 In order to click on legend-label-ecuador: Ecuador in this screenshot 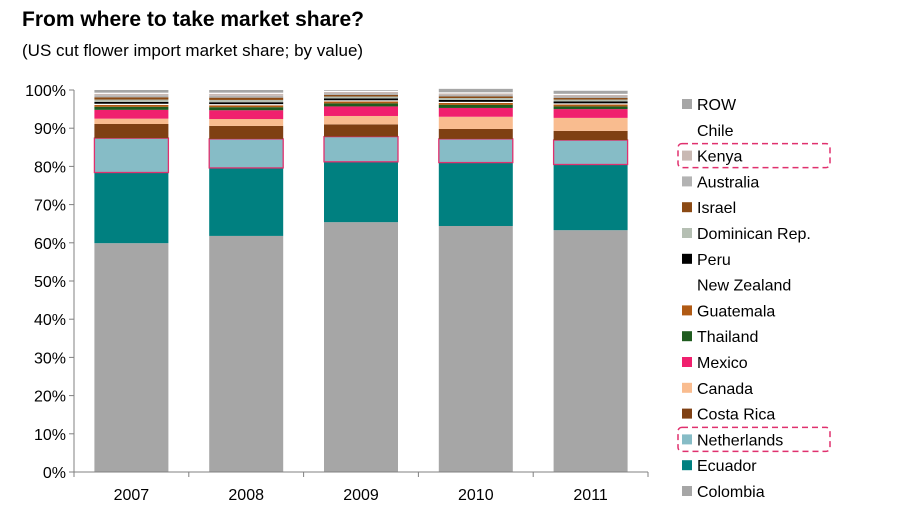, I will do `click(727, 466)`.